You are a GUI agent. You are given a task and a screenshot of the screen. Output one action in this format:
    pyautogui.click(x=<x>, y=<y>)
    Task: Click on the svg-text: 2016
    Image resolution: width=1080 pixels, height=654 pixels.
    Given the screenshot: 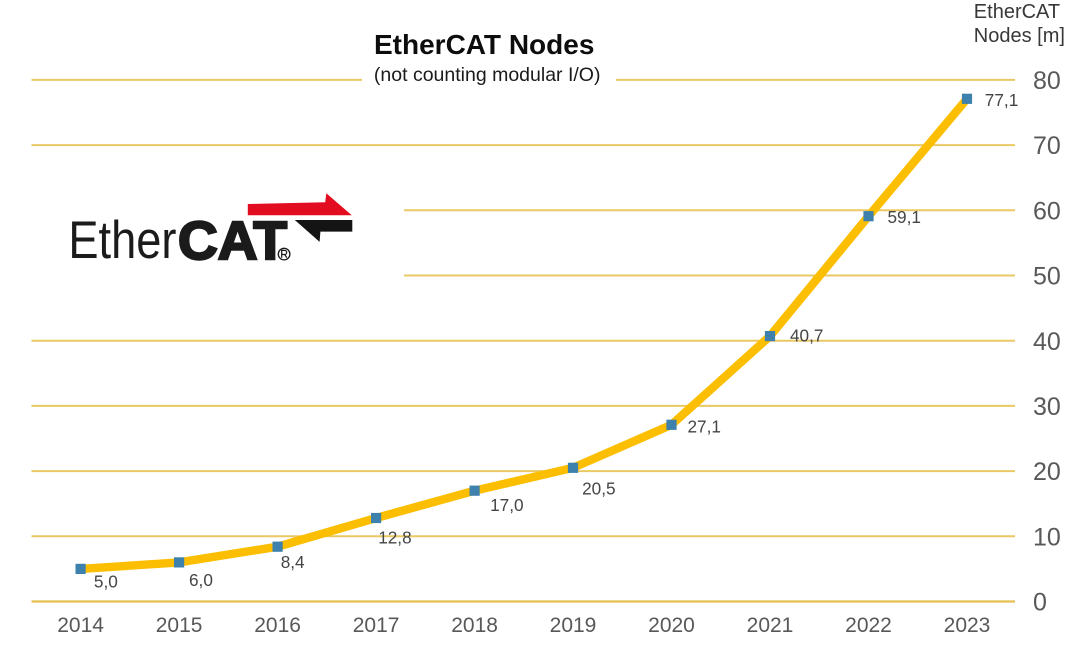 What is the action you would take?
    pyautogui.click(x=277, y=625)
    